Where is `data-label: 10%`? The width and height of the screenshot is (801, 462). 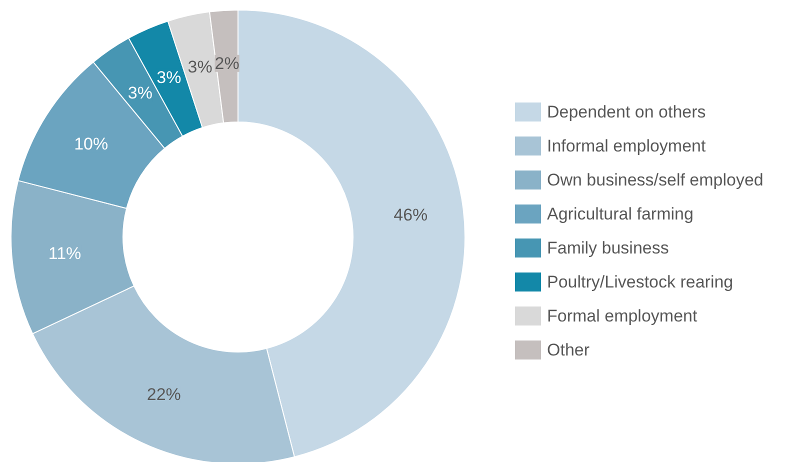 data-label: 10% is located at coordinates (91, 144).